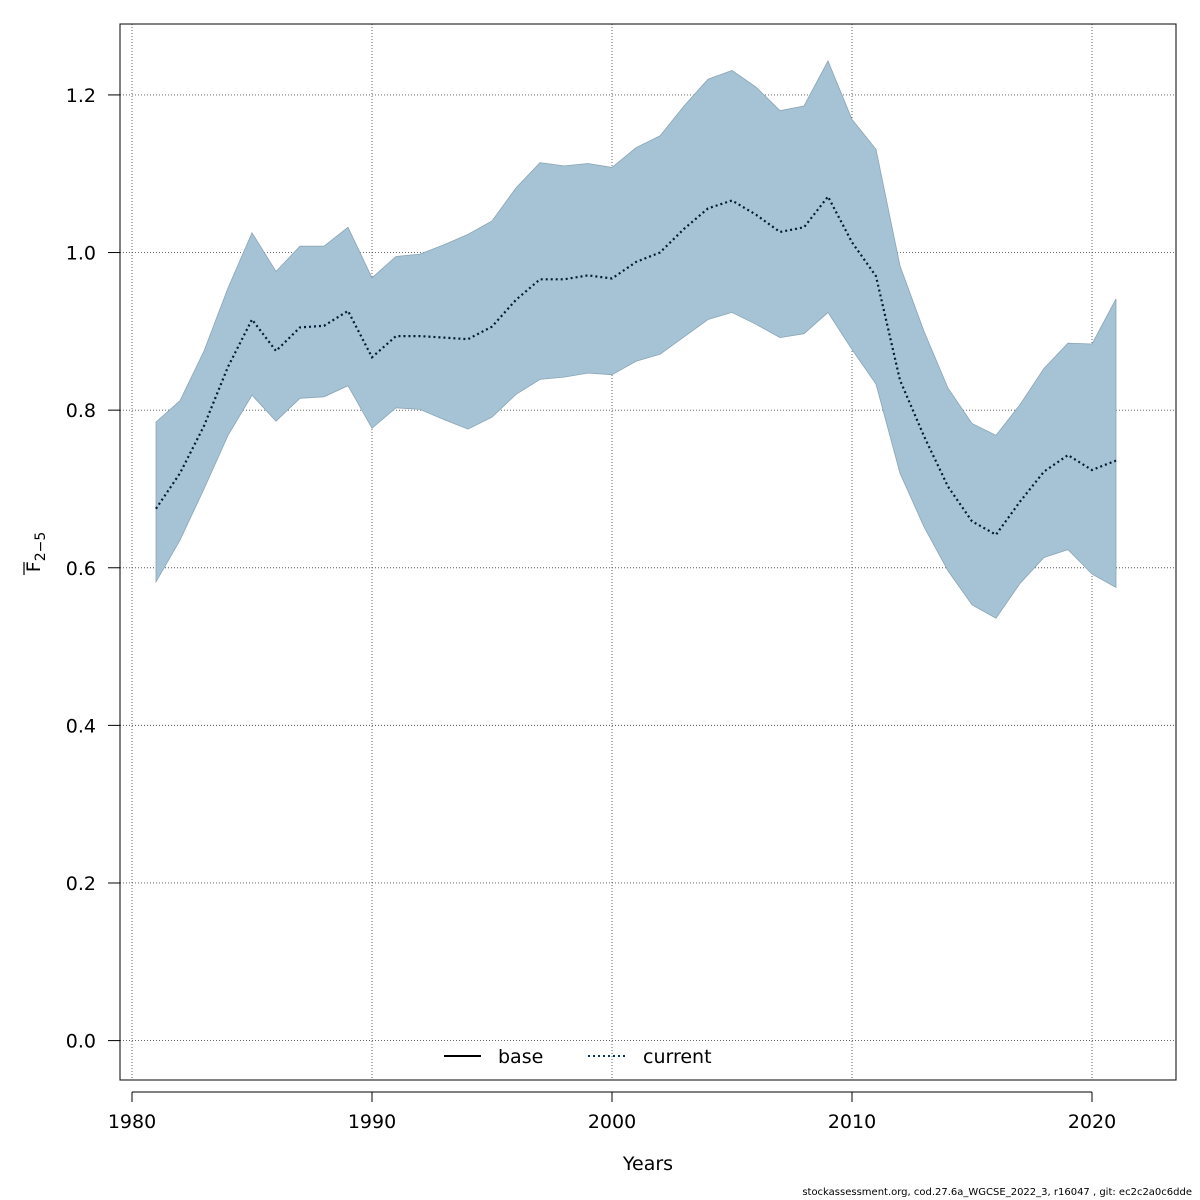  I want to click on y-tick-label: 0.0, so click(81, 1042).